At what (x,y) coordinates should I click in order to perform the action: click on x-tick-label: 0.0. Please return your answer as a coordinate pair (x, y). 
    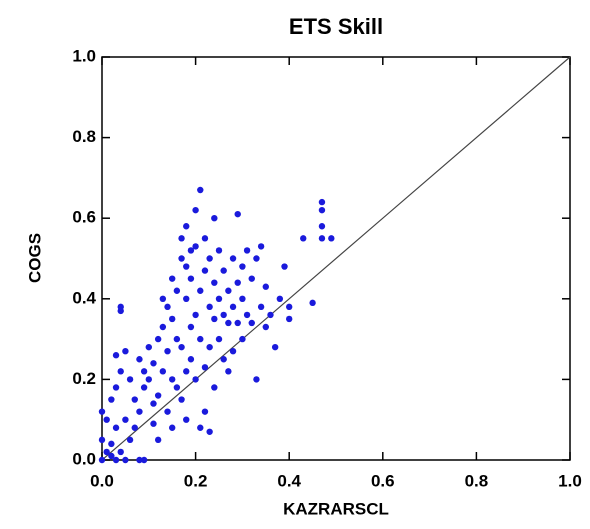
    Looking at the image, I should click on (102, 480).